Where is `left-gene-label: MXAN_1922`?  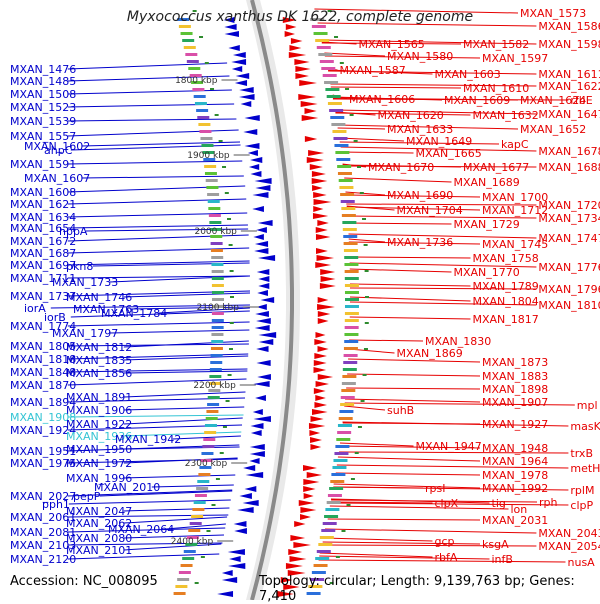
left-gene-label: MXAN_1922 is located at coordinates (99, 424).